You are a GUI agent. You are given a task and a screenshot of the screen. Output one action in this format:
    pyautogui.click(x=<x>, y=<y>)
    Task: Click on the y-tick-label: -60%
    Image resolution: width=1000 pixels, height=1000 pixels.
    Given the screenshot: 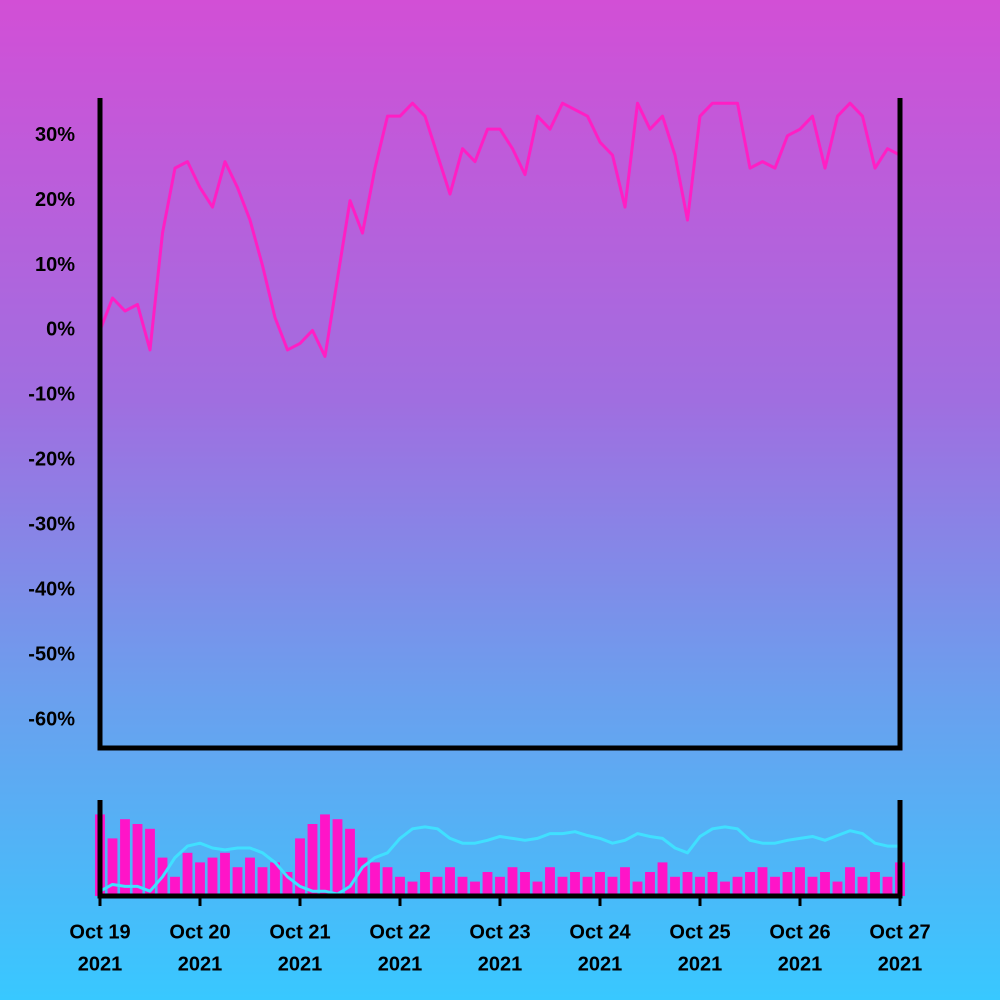 What is the action you would take?
    pyautogui.click(x=51, y=719)
    